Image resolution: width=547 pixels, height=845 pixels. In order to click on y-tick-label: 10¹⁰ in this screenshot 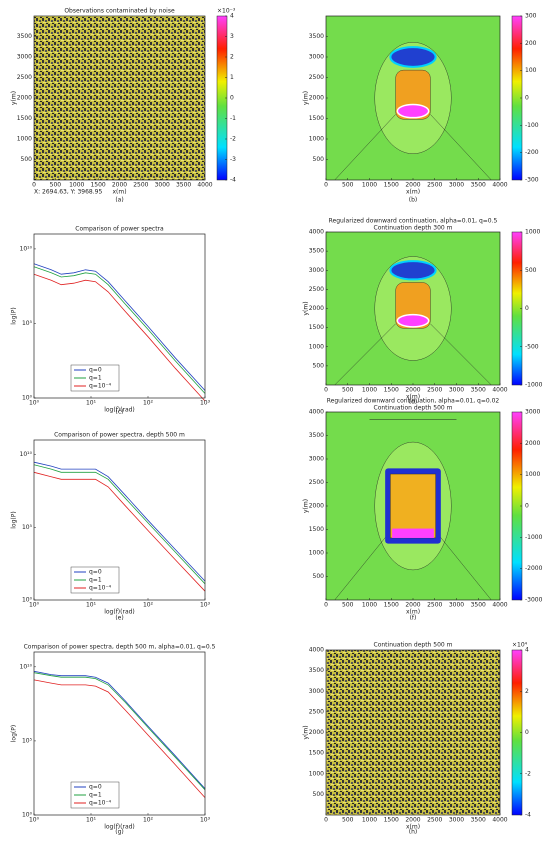, I will do `click(26, 454)`.